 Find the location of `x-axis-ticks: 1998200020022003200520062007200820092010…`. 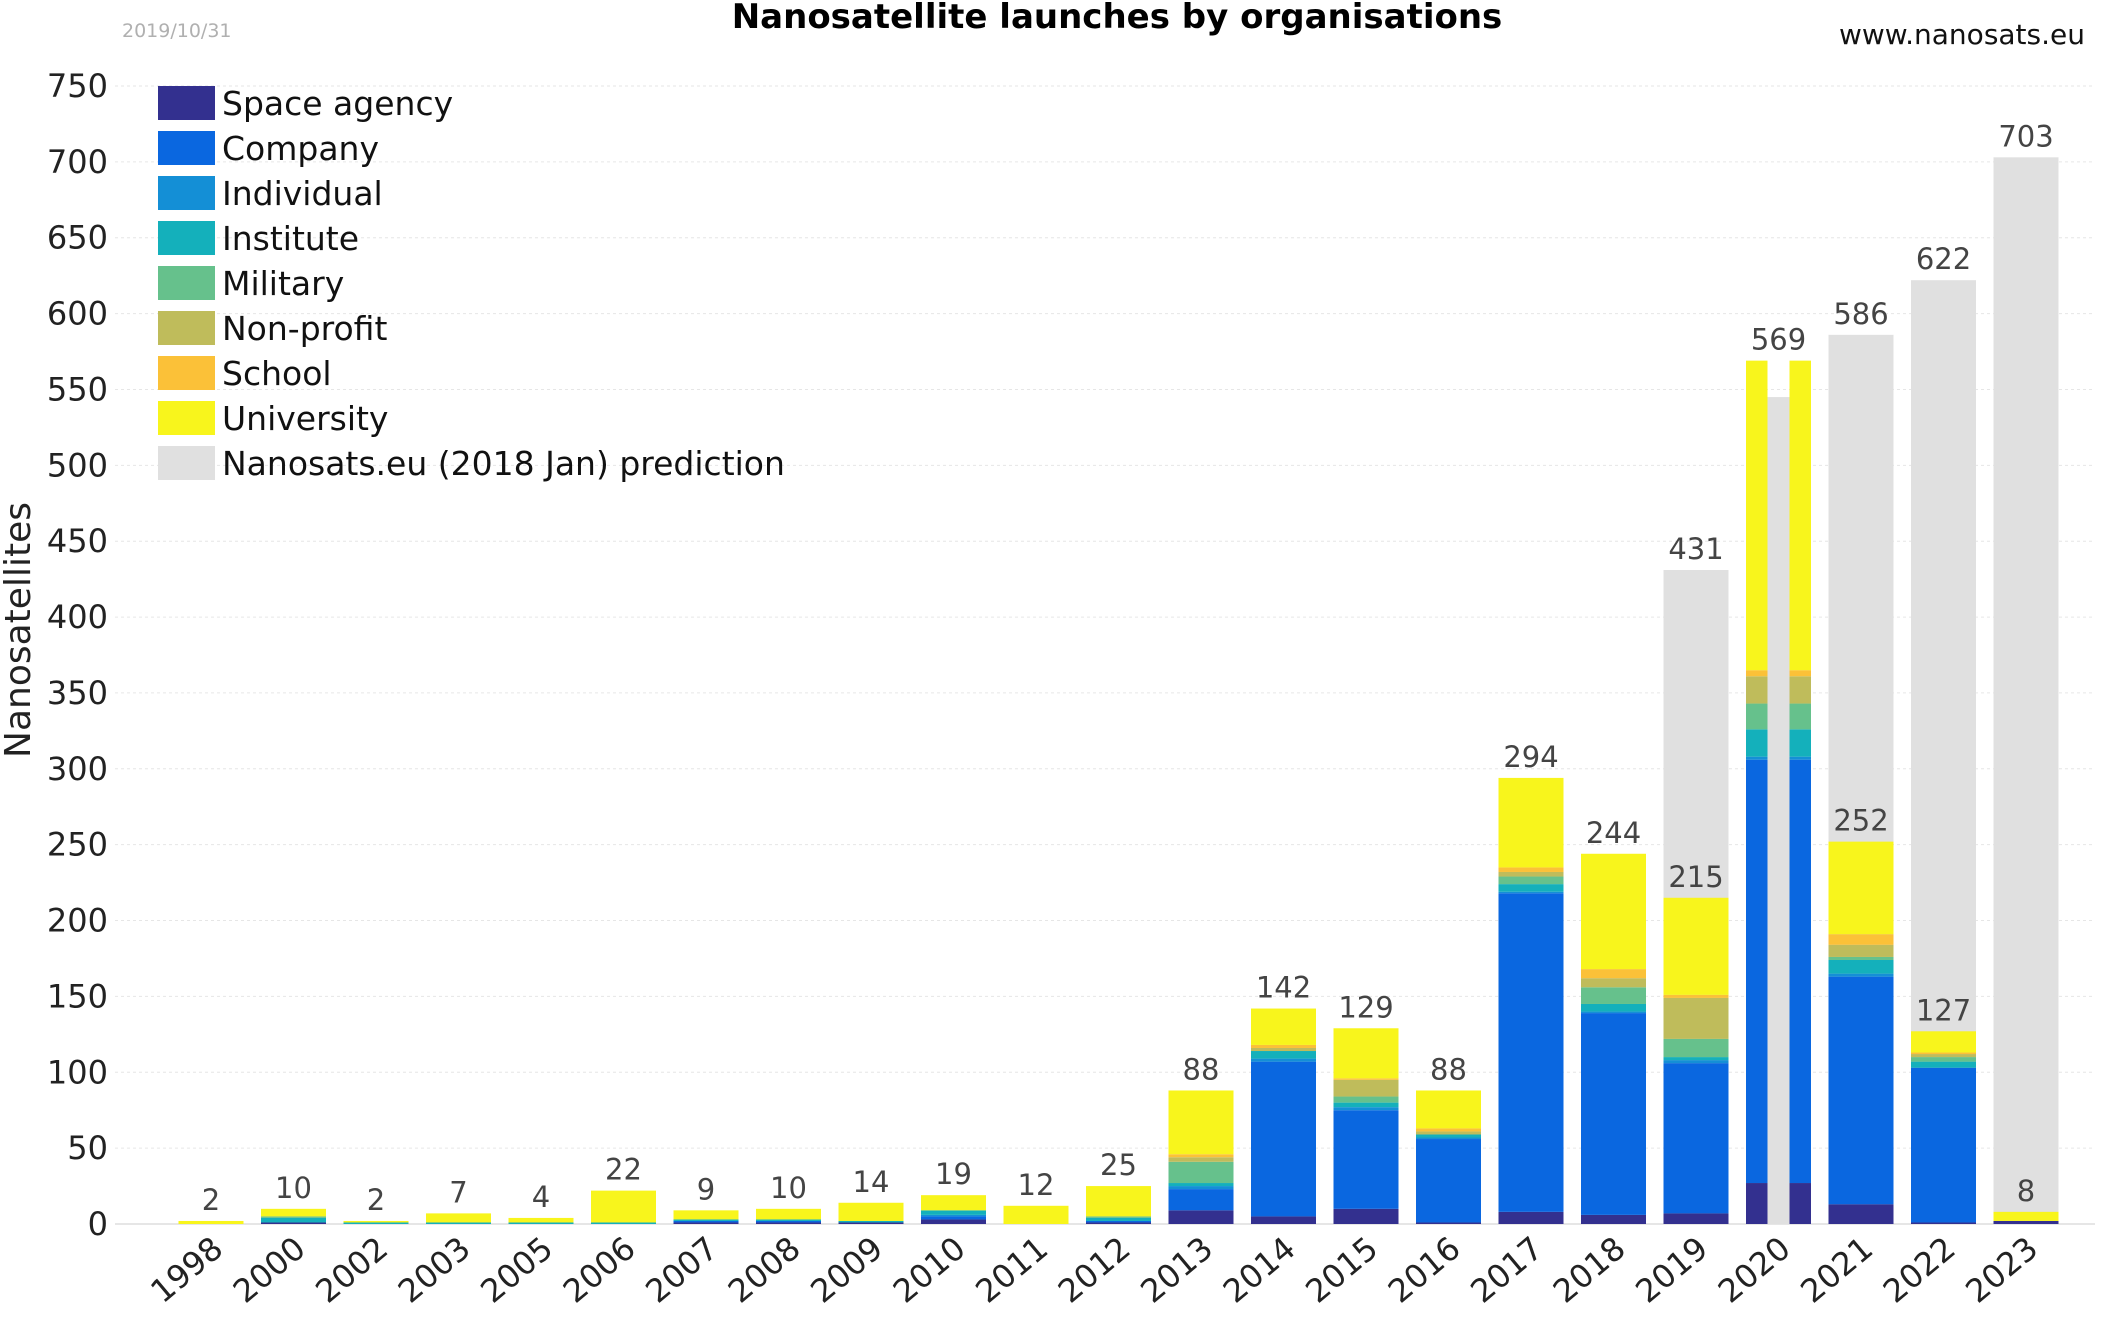

x-axis-ticks: 1998200020022003200520062007200820092010… is located at coordinates (1094, 1269).